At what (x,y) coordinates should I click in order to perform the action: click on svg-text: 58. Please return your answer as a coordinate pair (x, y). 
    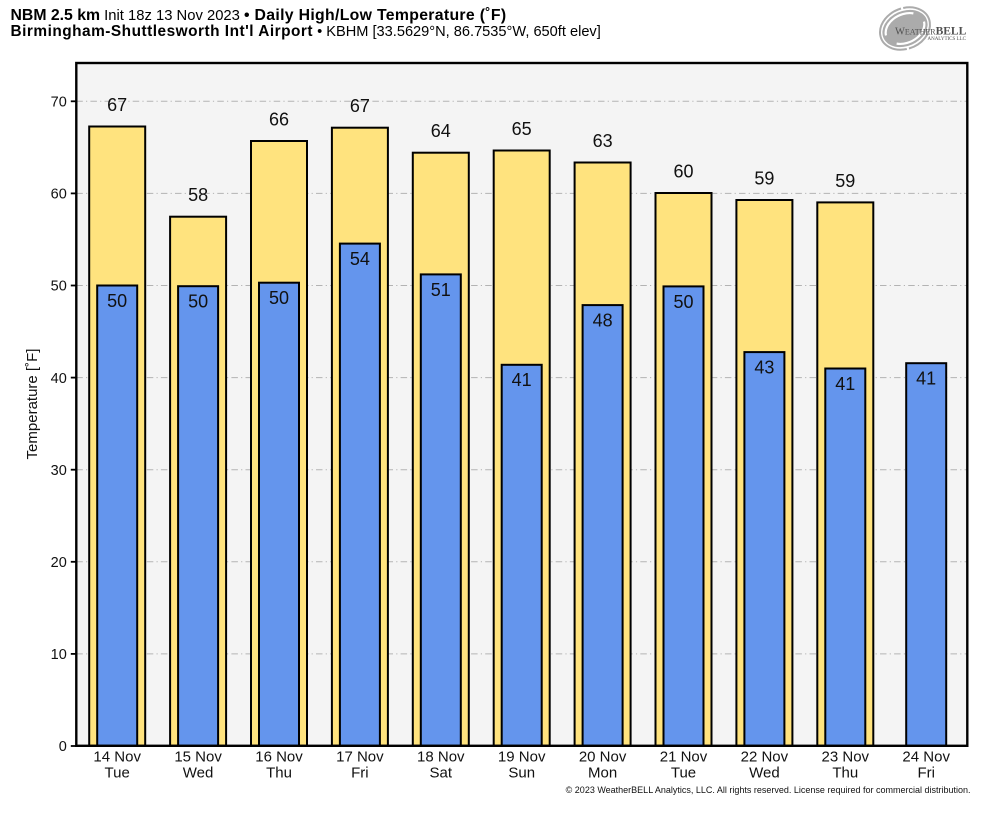
    Looking at the image, I should click on (198, 195).